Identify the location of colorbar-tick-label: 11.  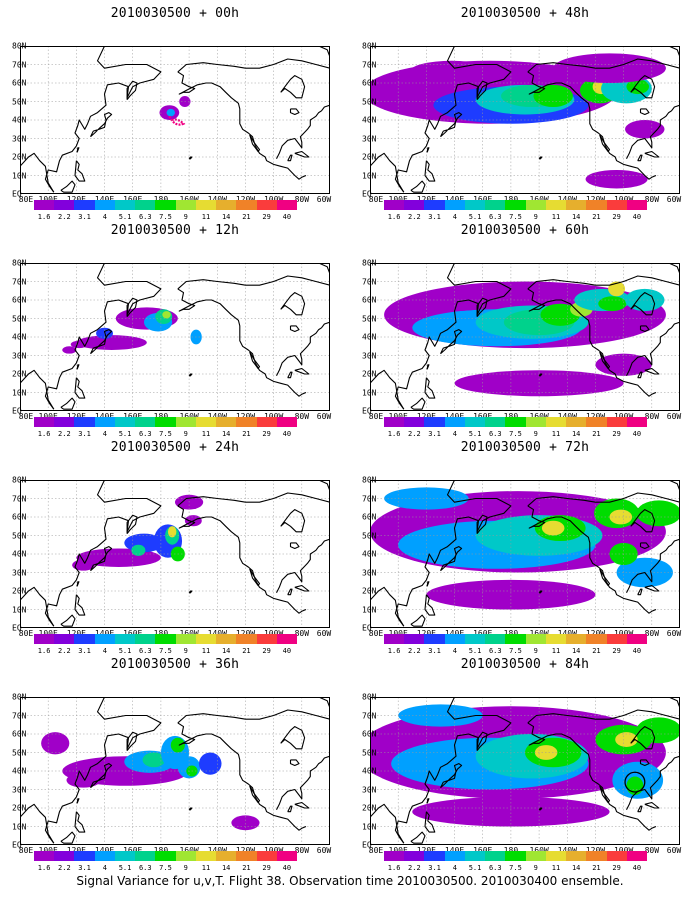
(556, 434).